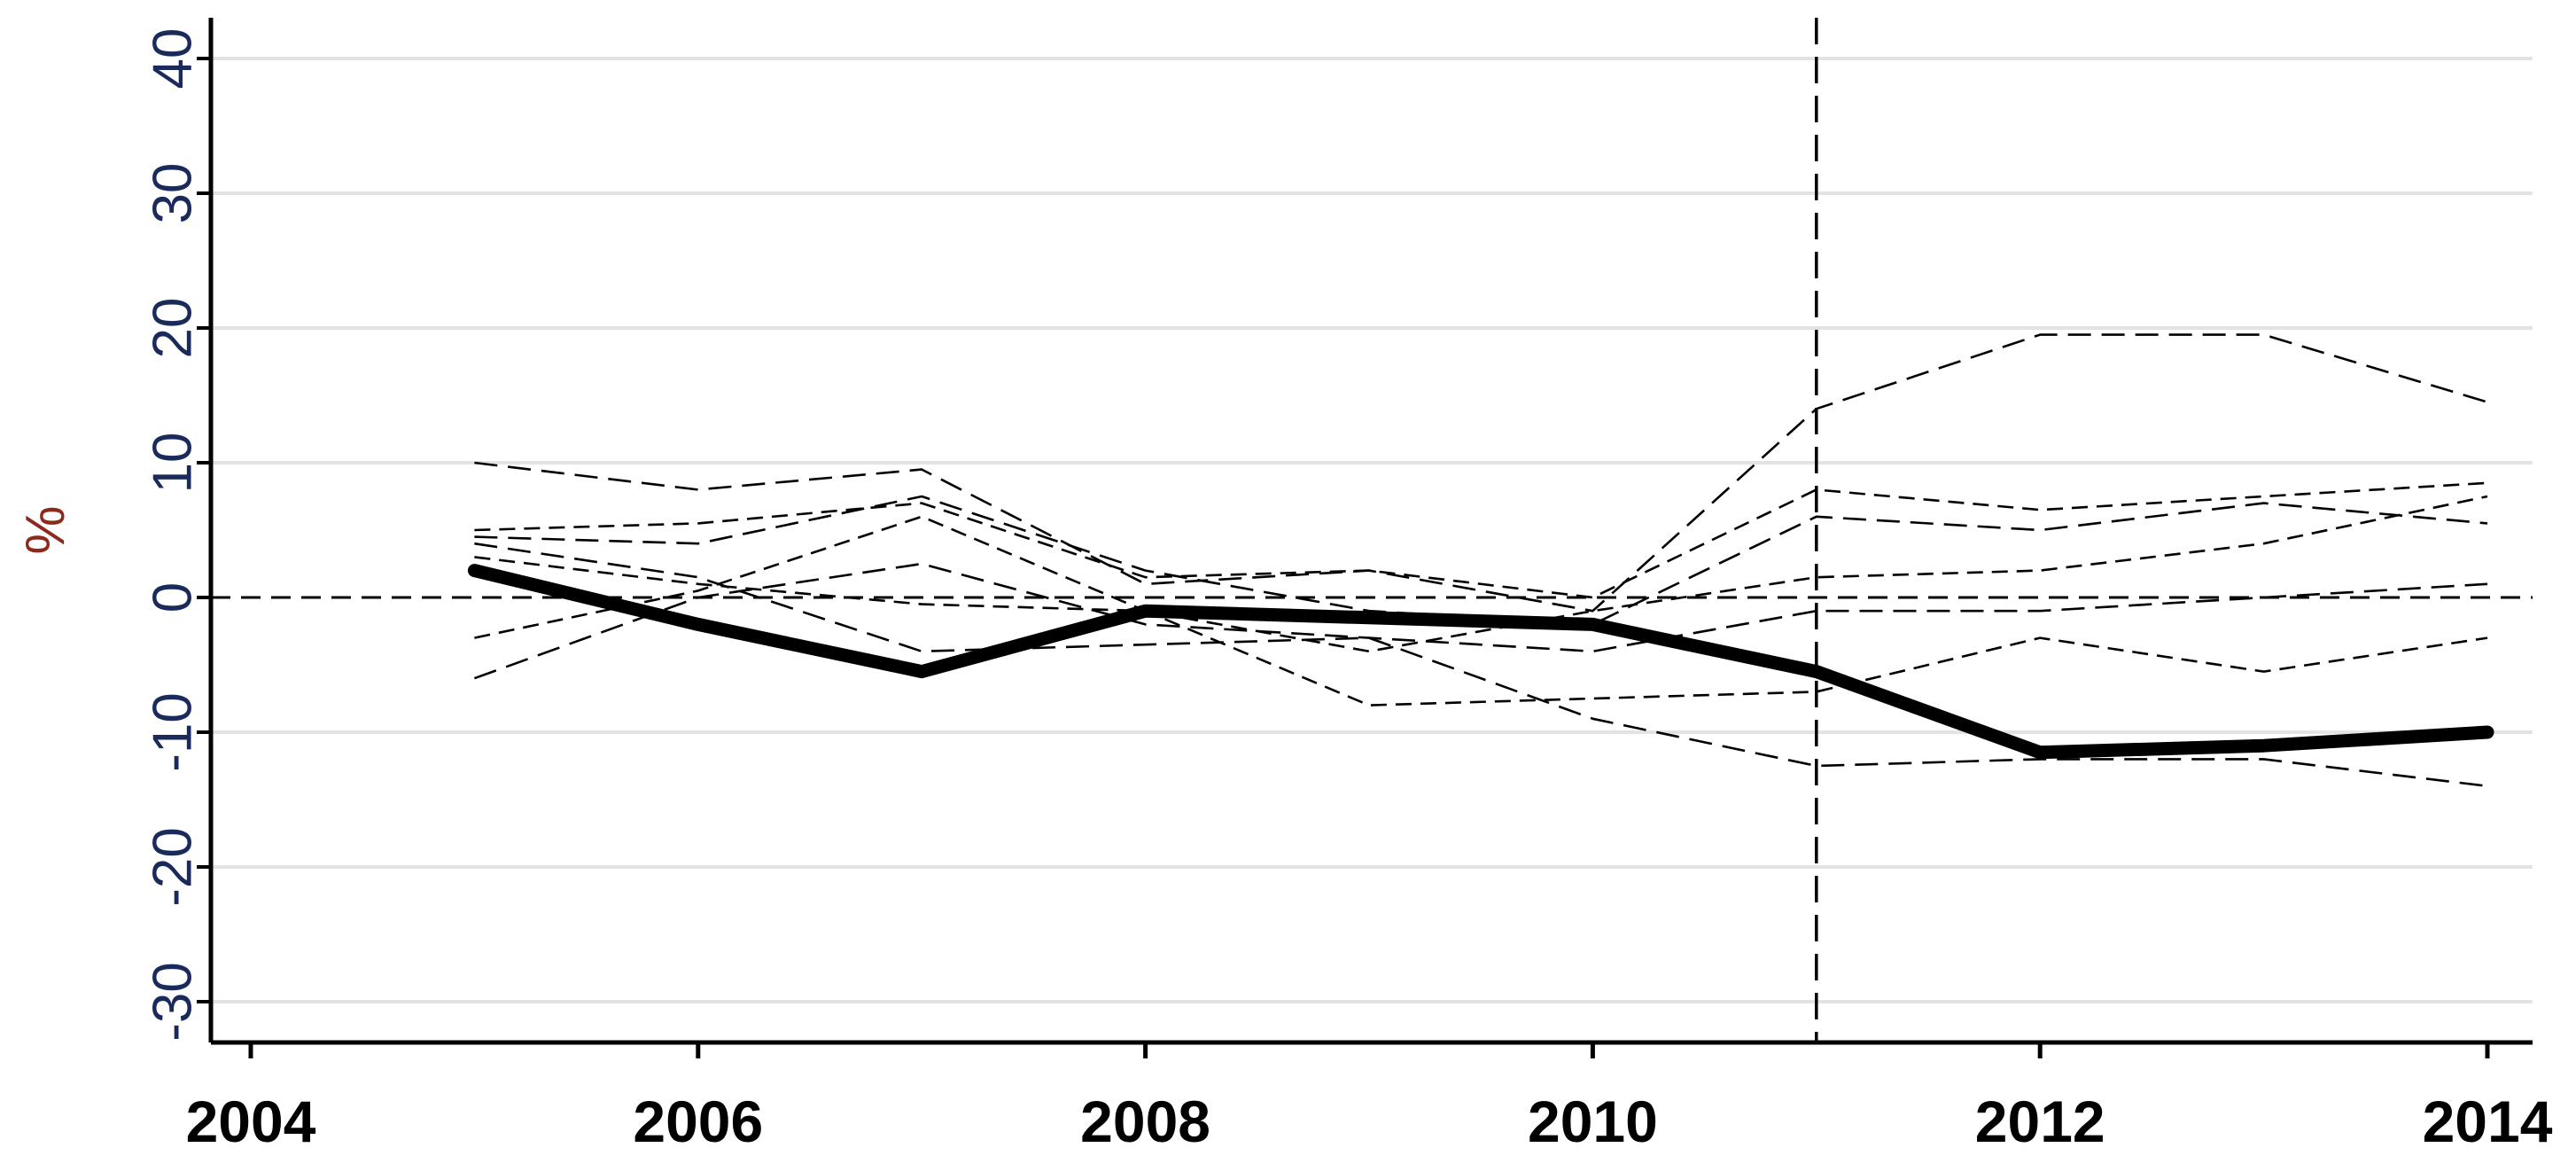 The height and width of the screenshot is (1171, 2576). What do you see at coordinates (173, 59) in the screenshot?
I see `y-tick-label: 40` at bounding box center [173, 59].